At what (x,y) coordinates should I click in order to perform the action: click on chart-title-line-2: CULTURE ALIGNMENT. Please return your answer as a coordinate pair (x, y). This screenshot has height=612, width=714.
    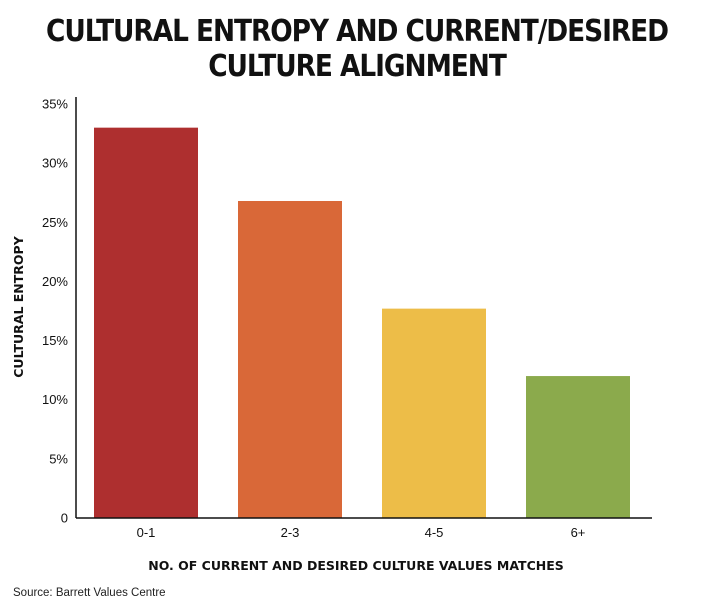
    Looking at the image, I should click on (357, 66).